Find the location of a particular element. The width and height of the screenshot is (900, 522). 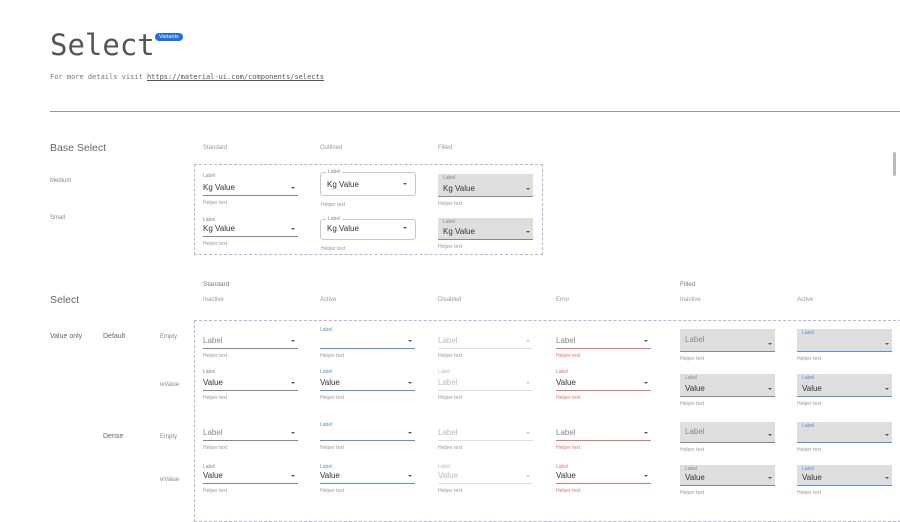

row-small: Small is located at coordinates (58, 218).